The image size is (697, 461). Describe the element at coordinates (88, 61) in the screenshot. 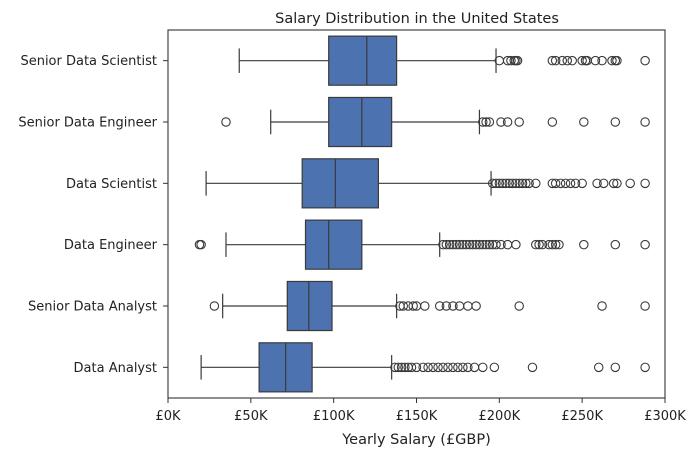

I see `y-tick-label: Senior Data Scientist` at that location.